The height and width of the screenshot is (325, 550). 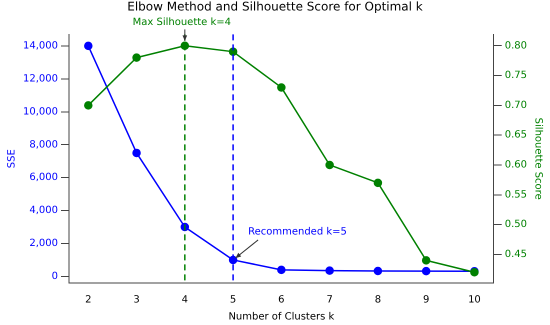 What do you see at coordinates (297, 232) in the screenshot?
I see `annotation: Recommended k=5` at bounding box center [297, 232].